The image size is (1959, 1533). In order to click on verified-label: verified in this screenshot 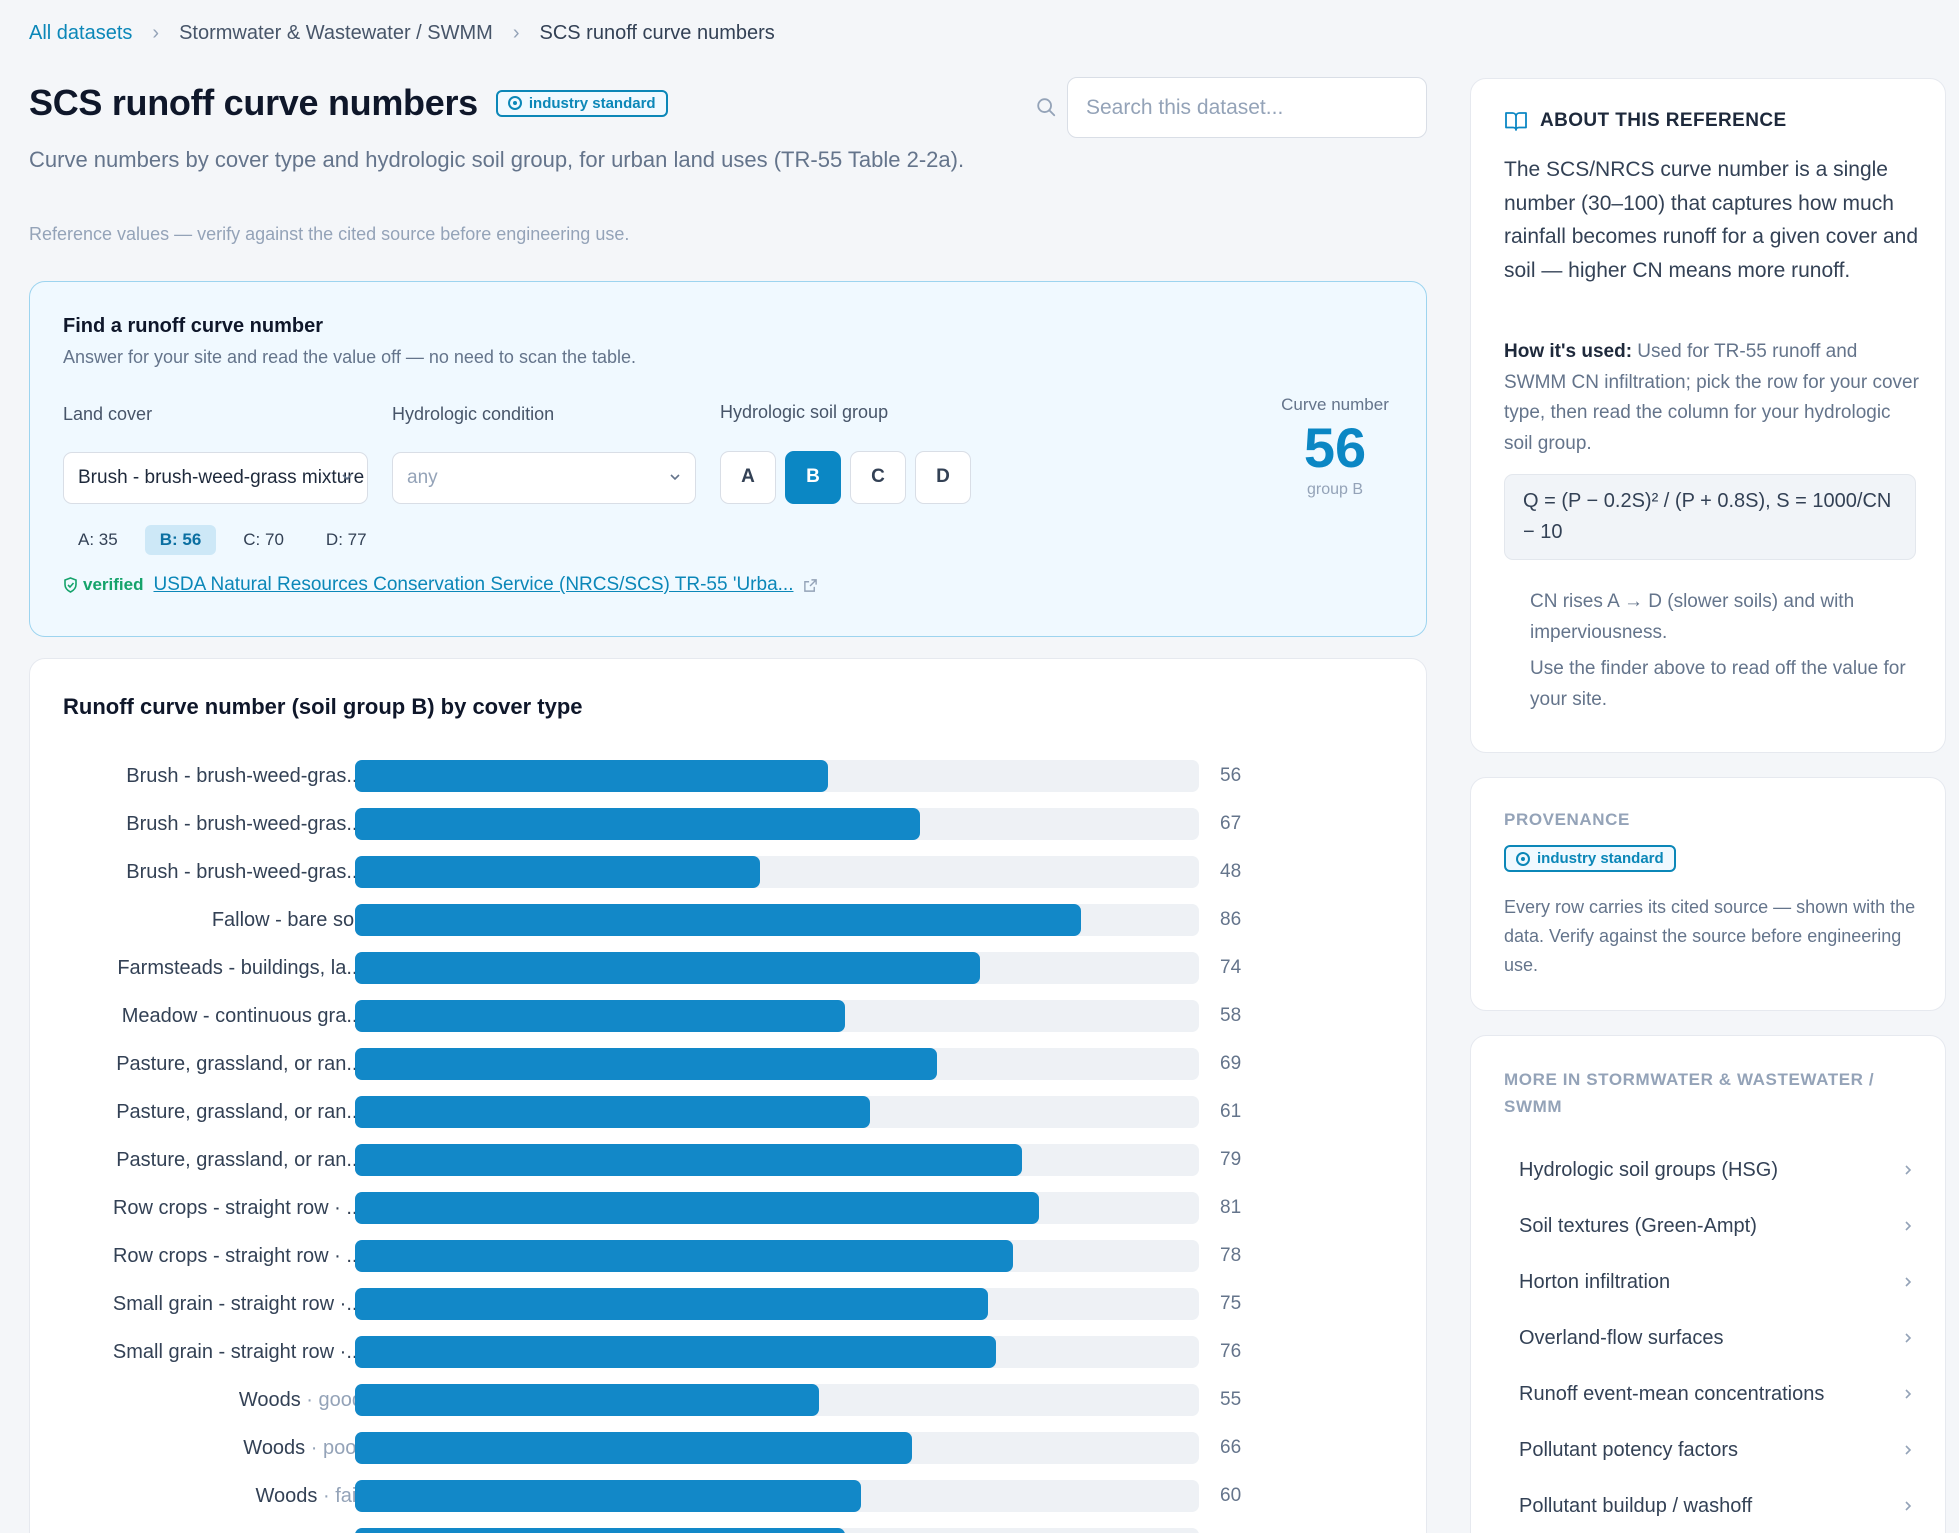, I will do `click(113, 584)`.